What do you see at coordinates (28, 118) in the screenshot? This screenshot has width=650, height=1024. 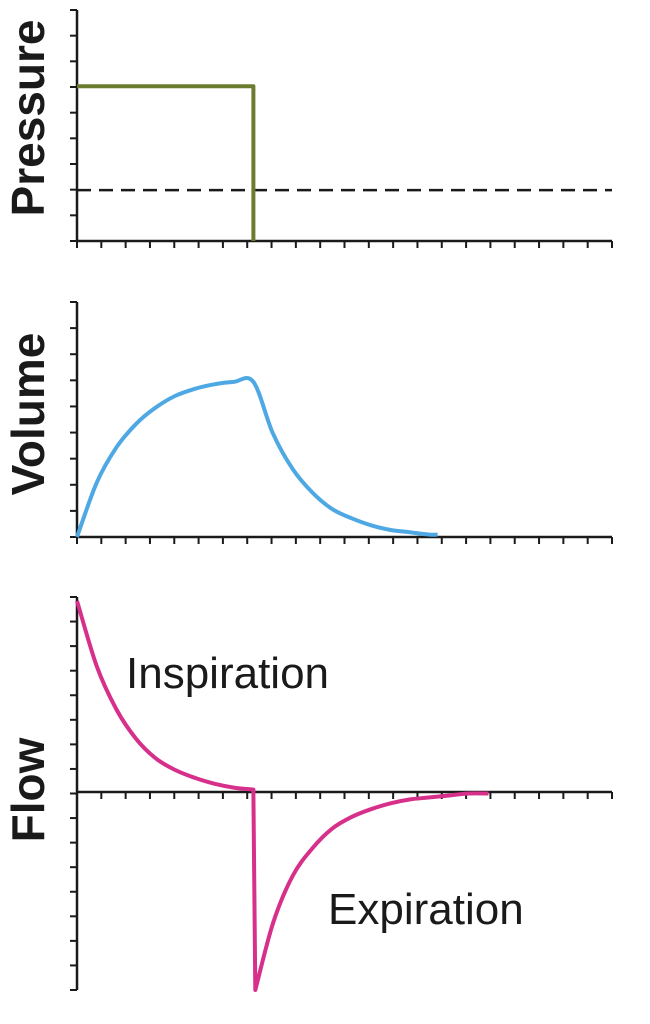 I see `pressure-axis-label: Pressure` at bounding box center [28, 118].